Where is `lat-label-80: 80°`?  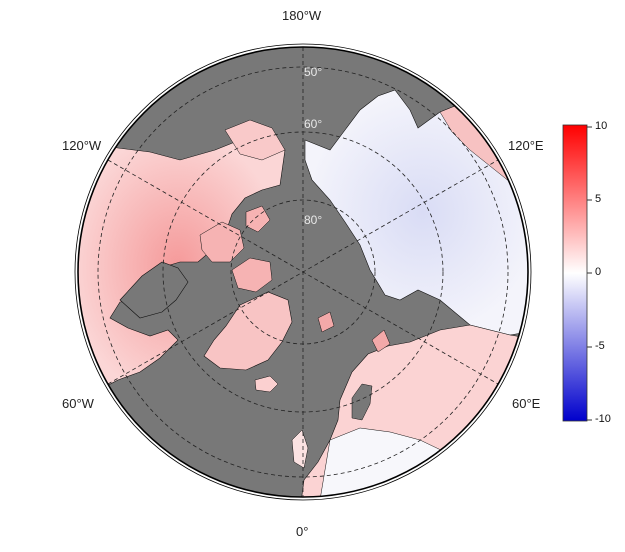
lat-label-80: 80° is located at coordinates (313, 220).